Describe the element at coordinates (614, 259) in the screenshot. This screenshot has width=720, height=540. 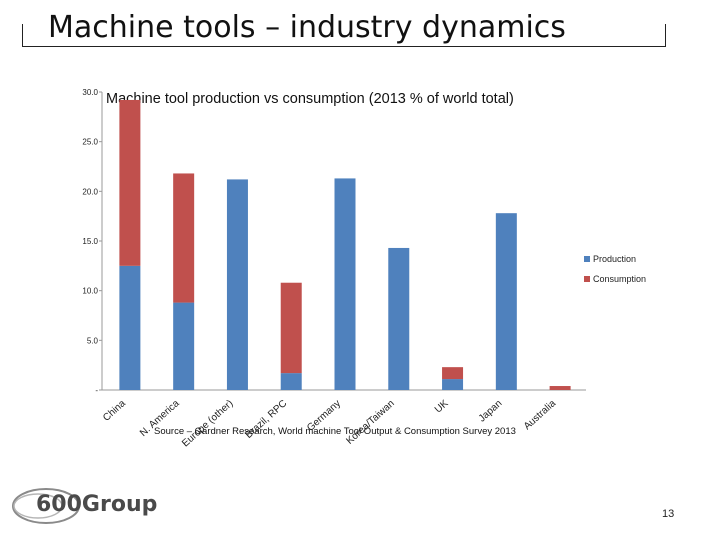
I see `legend-label-production: Production` at that location.